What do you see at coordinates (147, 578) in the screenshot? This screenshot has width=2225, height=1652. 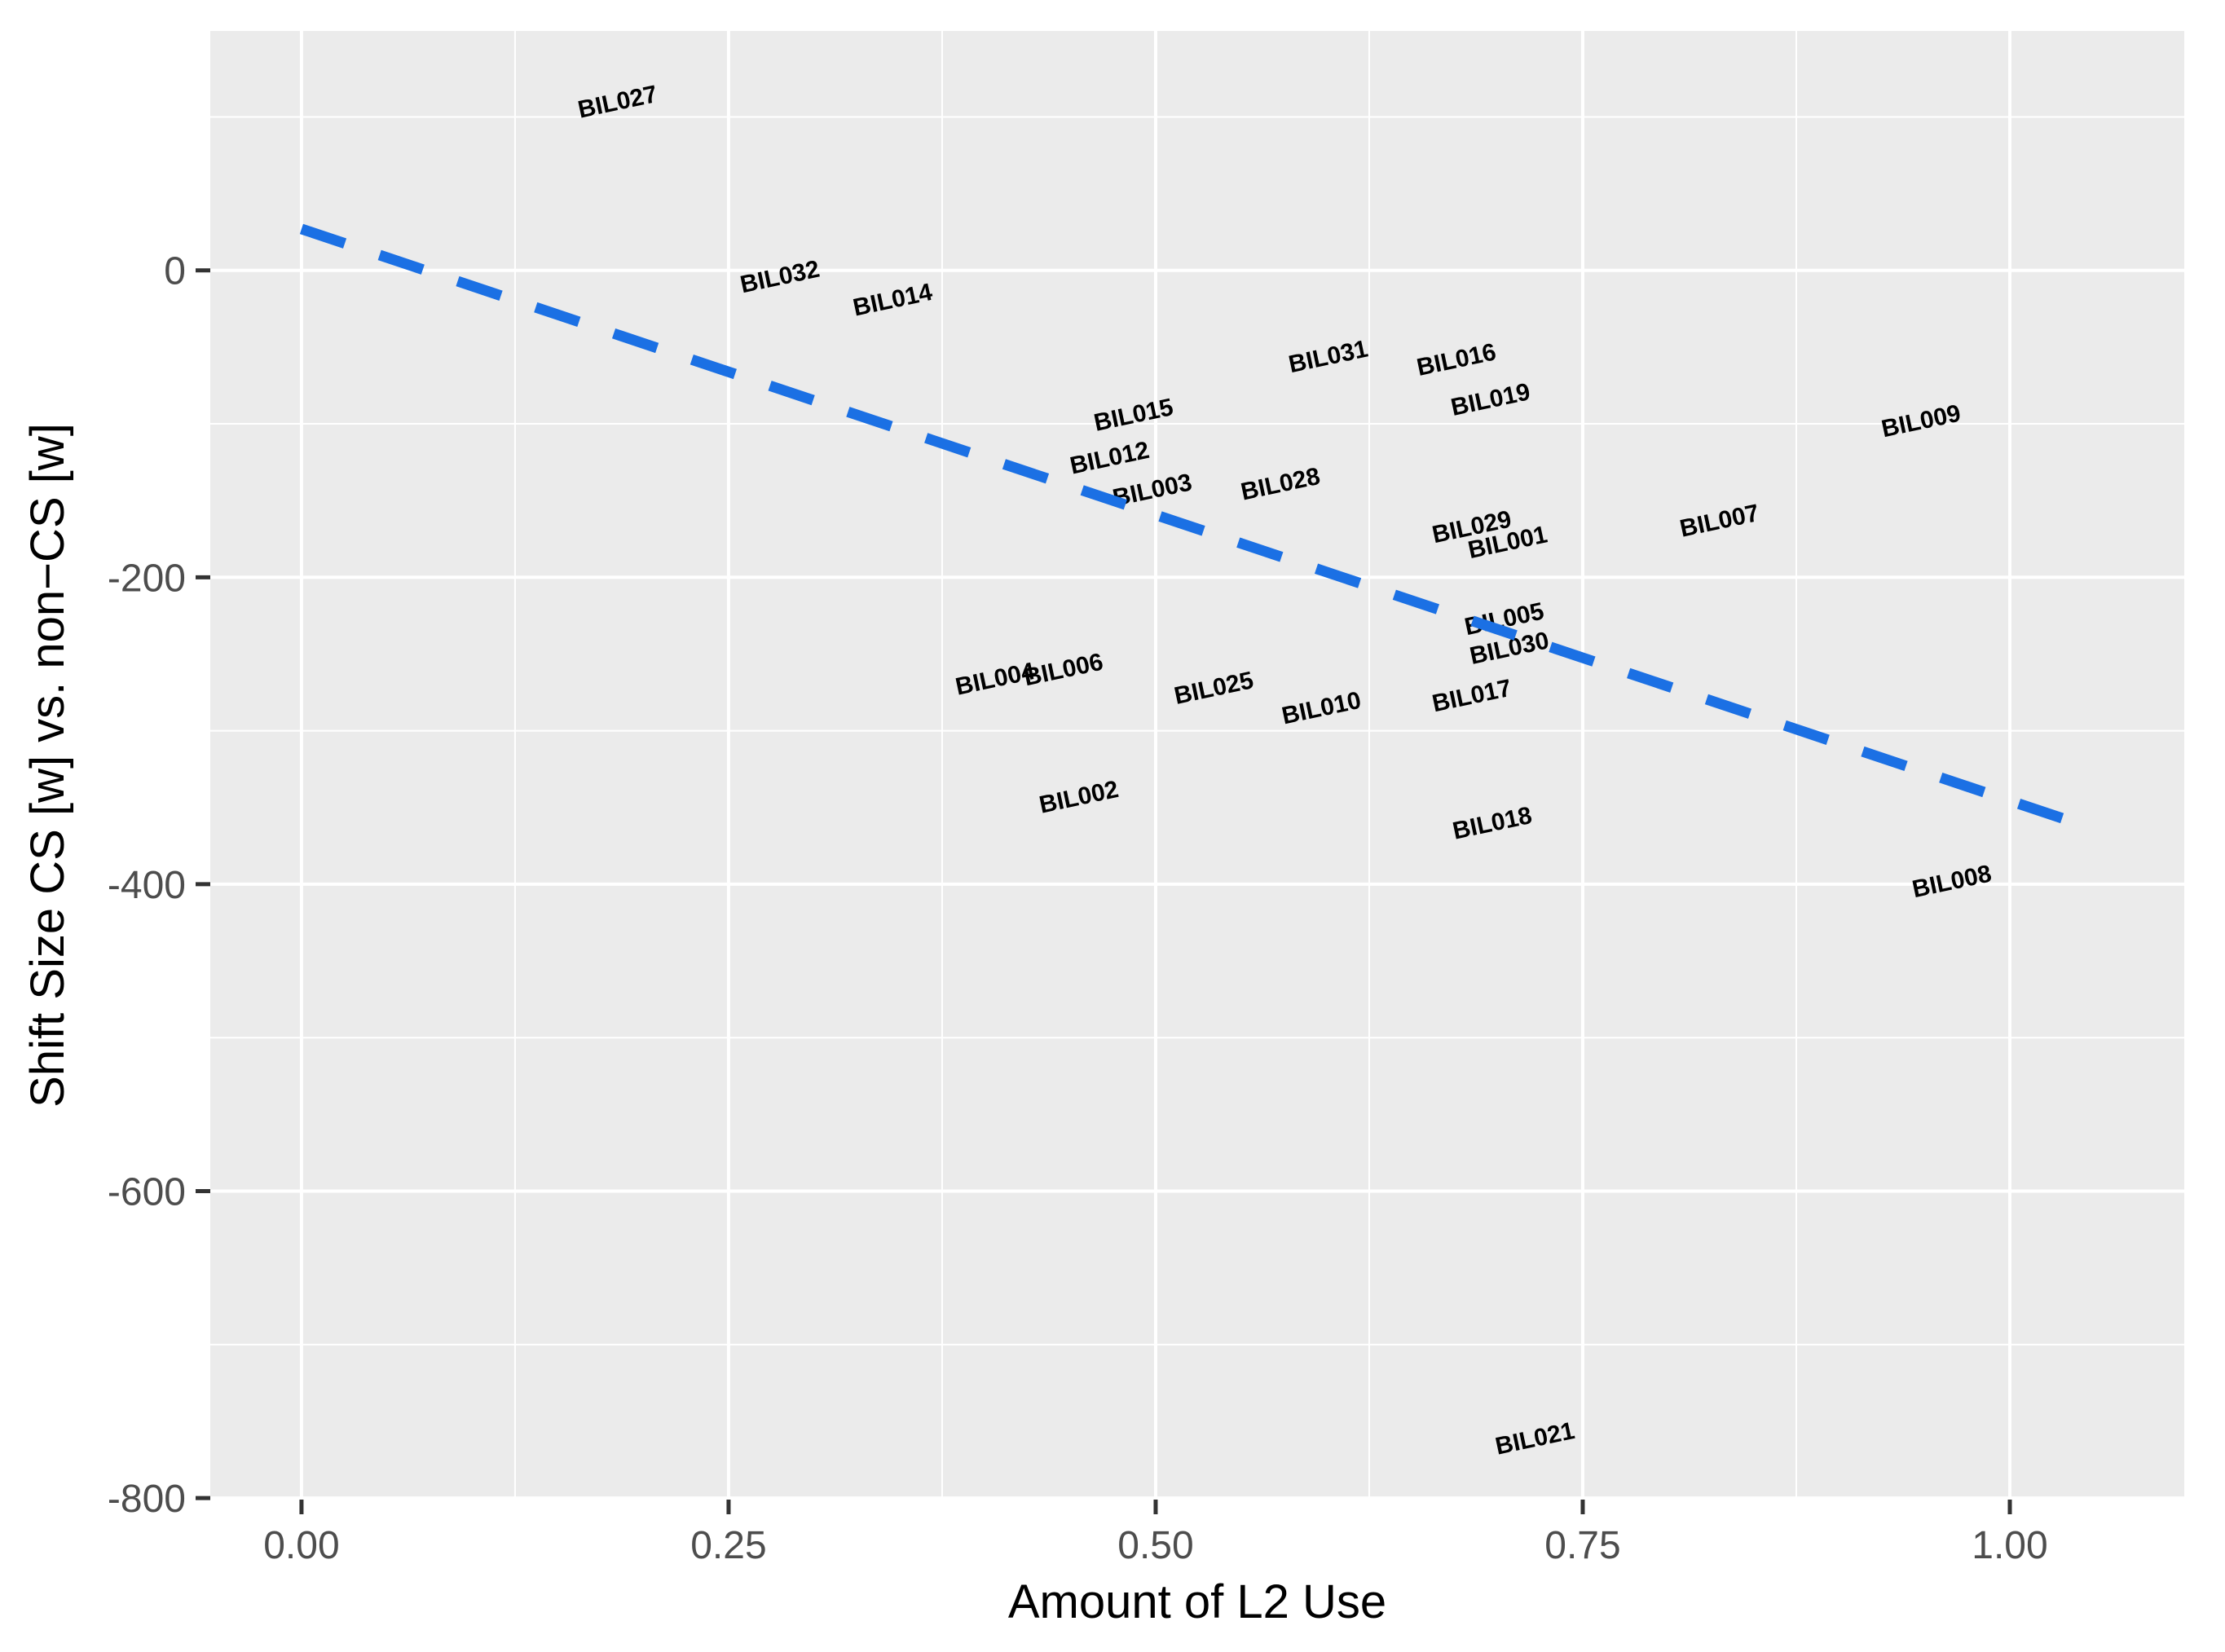 I see `y-tick-label: -200` at bounding box center [147, 578].